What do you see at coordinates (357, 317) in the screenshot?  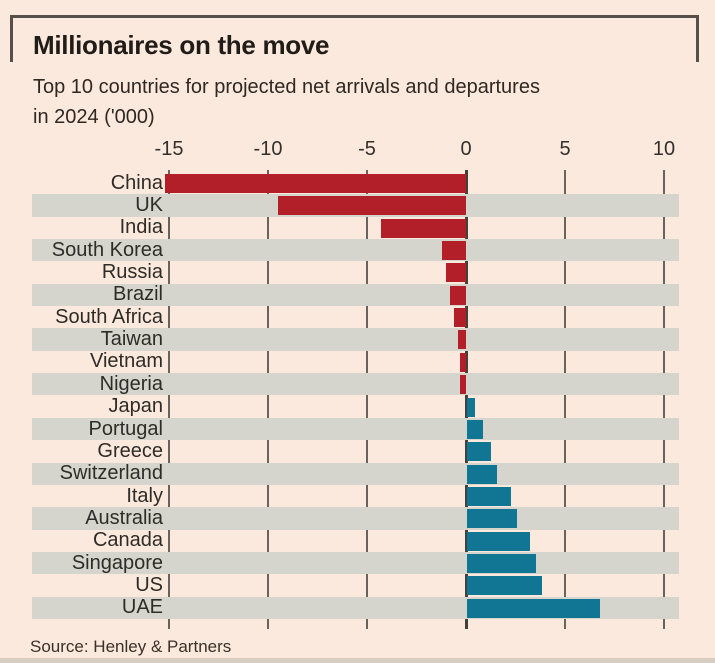 I see `chart-row: South Africa` at bounding box center [357, 317].